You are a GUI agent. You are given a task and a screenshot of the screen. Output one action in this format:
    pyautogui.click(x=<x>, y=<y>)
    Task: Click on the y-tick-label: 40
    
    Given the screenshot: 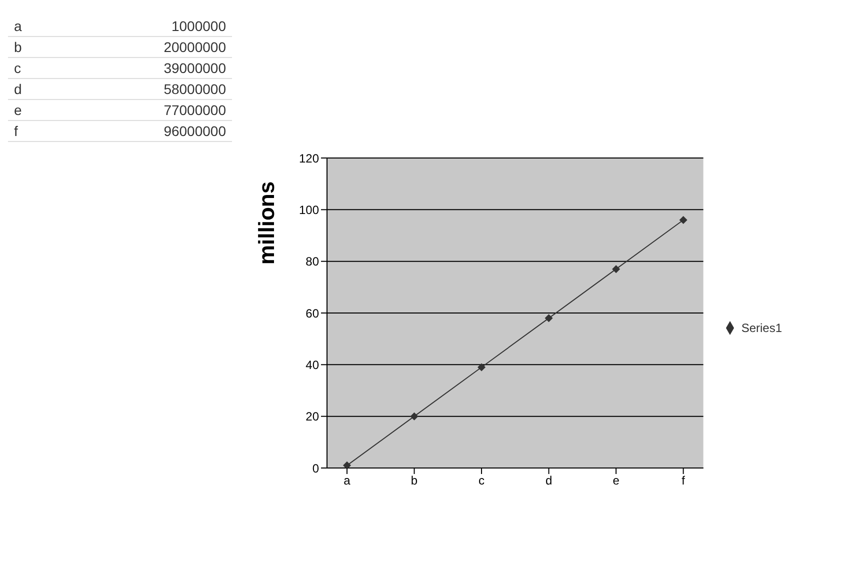 What is the action you would take?
    pyautogui.click(x=313, y=365)
    